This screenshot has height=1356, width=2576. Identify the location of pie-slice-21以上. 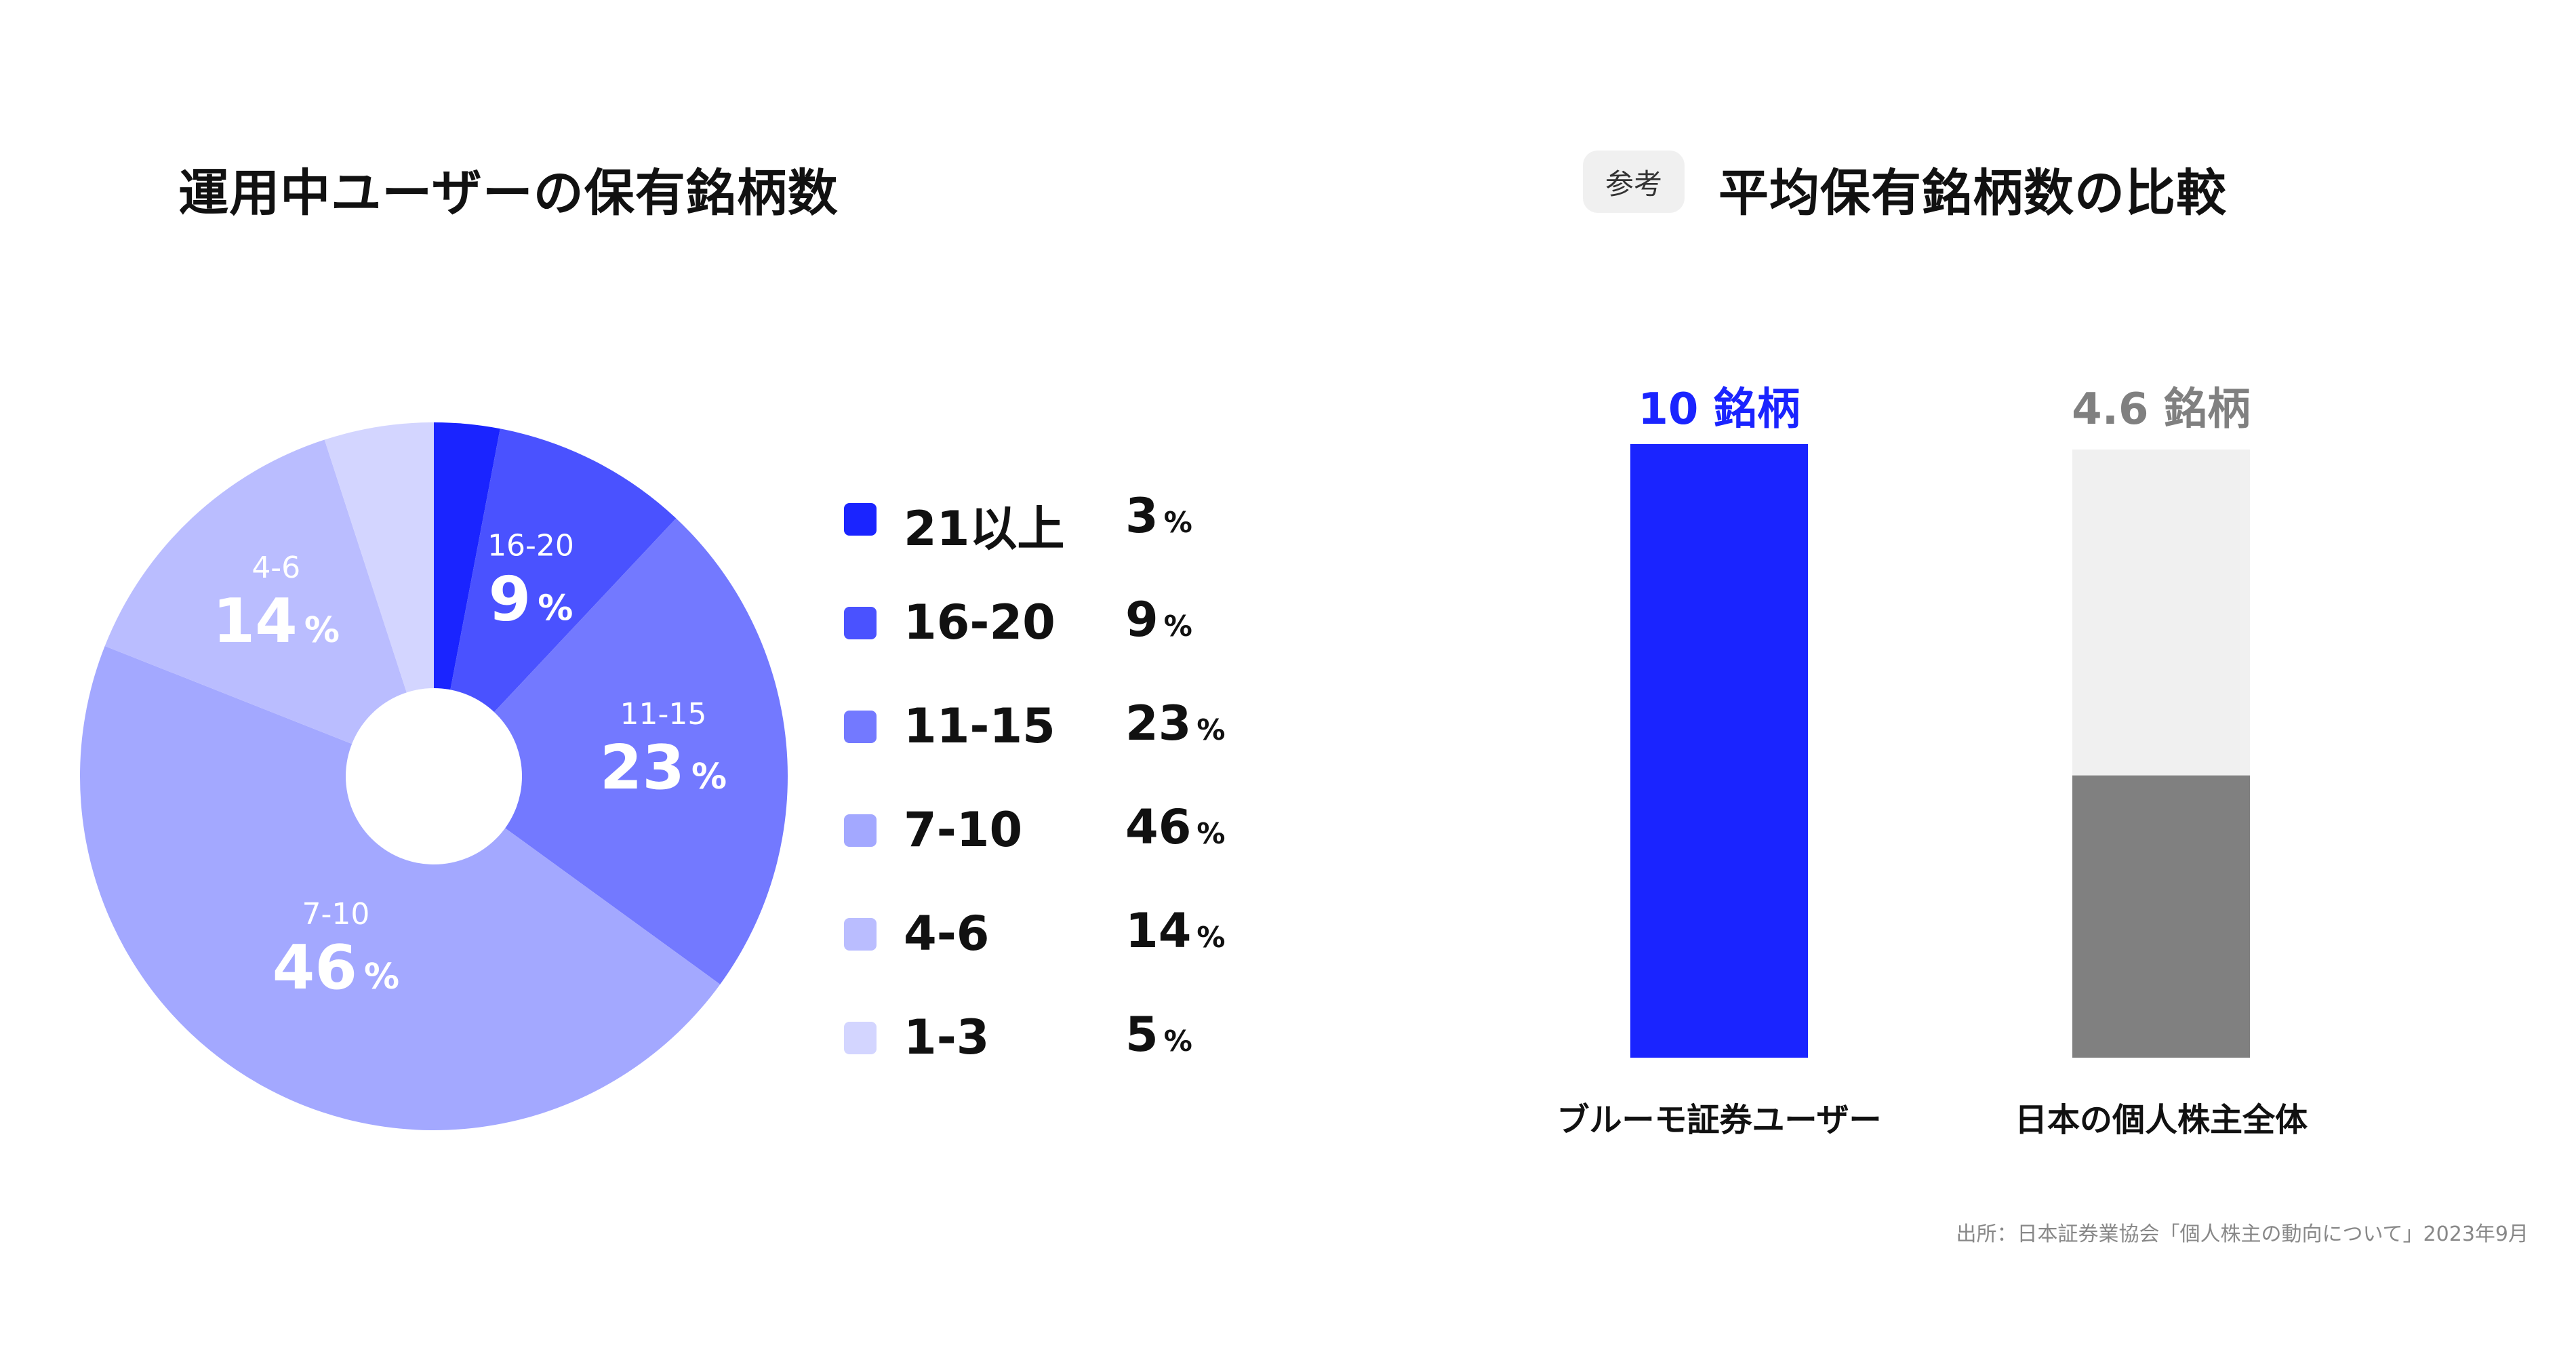
(467, 599).